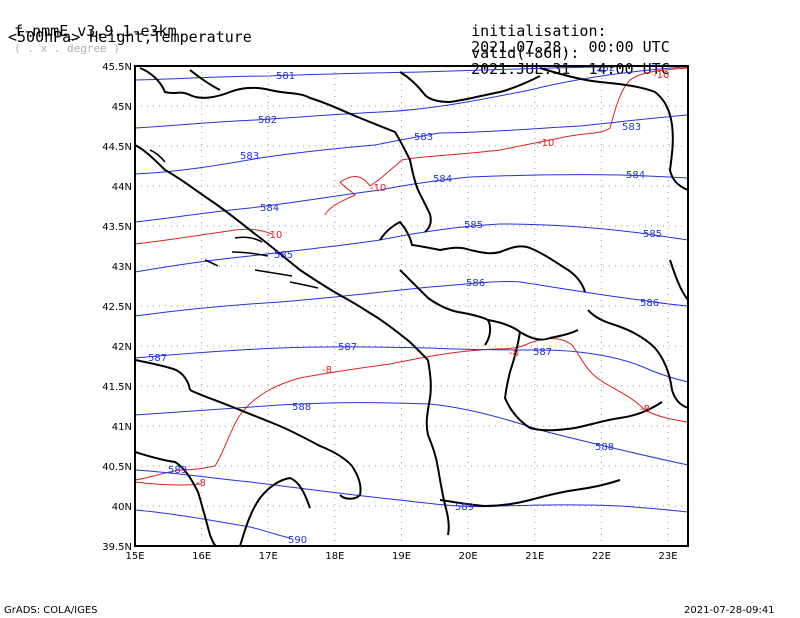 The height and width of the screenshot is (618, 800). What do you see at coordinates (248, 239) in the screenshot?
I see `island-brac` at bounding box center [248, 239].